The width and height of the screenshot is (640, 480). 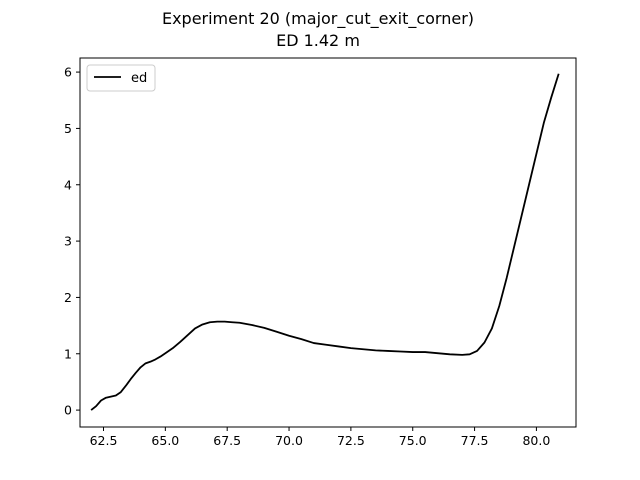 I want to click on y-tick-label: 2, so click(x=68, y=297).